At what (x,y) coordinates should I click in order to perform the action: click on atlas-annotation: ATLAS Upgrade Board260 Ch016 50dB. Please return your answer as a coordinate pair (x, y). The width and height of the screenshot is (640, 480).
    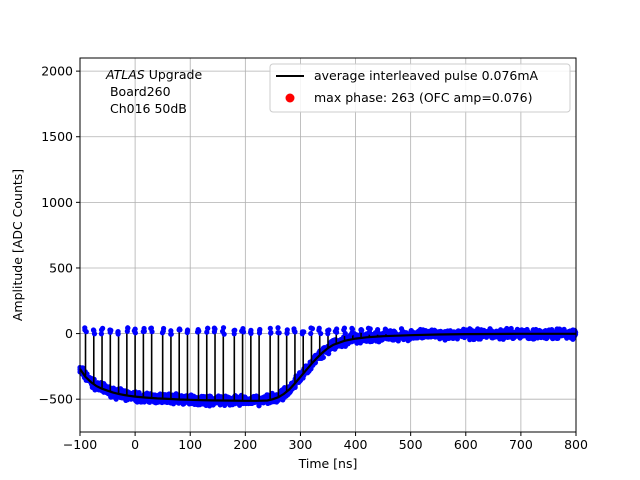
    Looking at the image, I should click on (153, 91).